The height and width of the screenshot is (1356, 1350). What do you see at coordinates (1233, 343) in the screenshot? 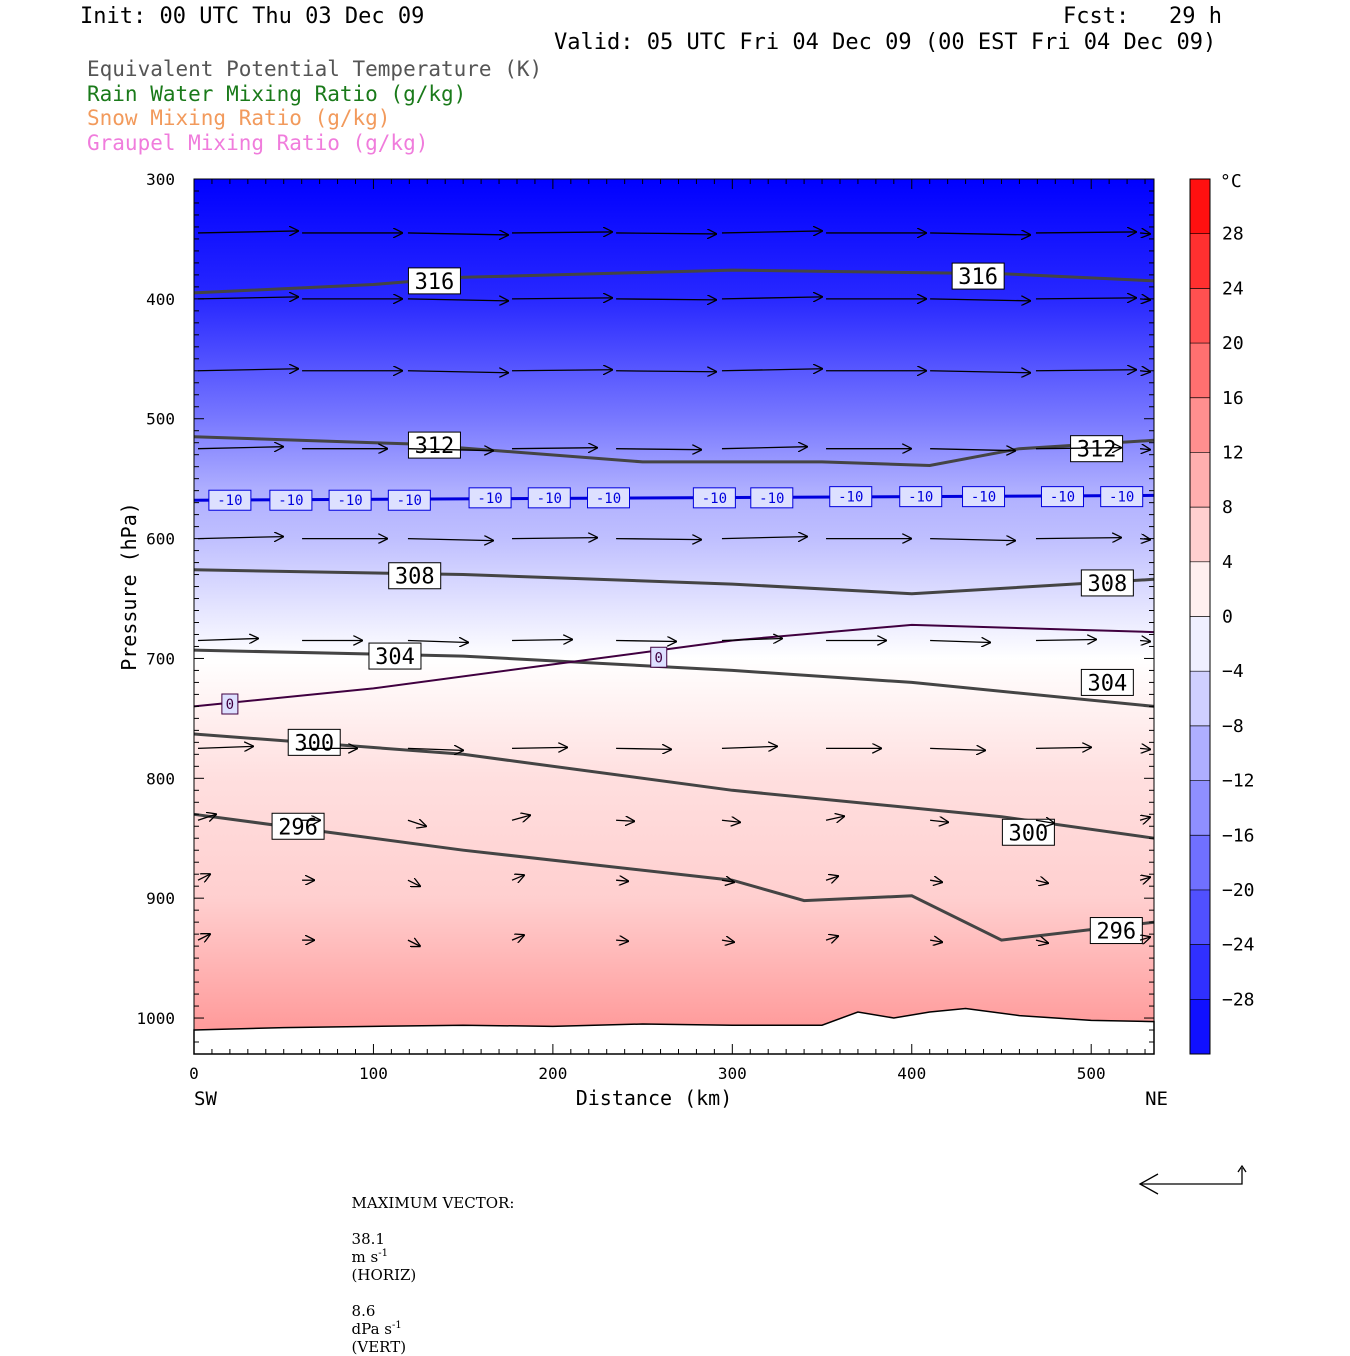
I see `colorbar-tick-label: 20` at bounding box center [1233, 343].